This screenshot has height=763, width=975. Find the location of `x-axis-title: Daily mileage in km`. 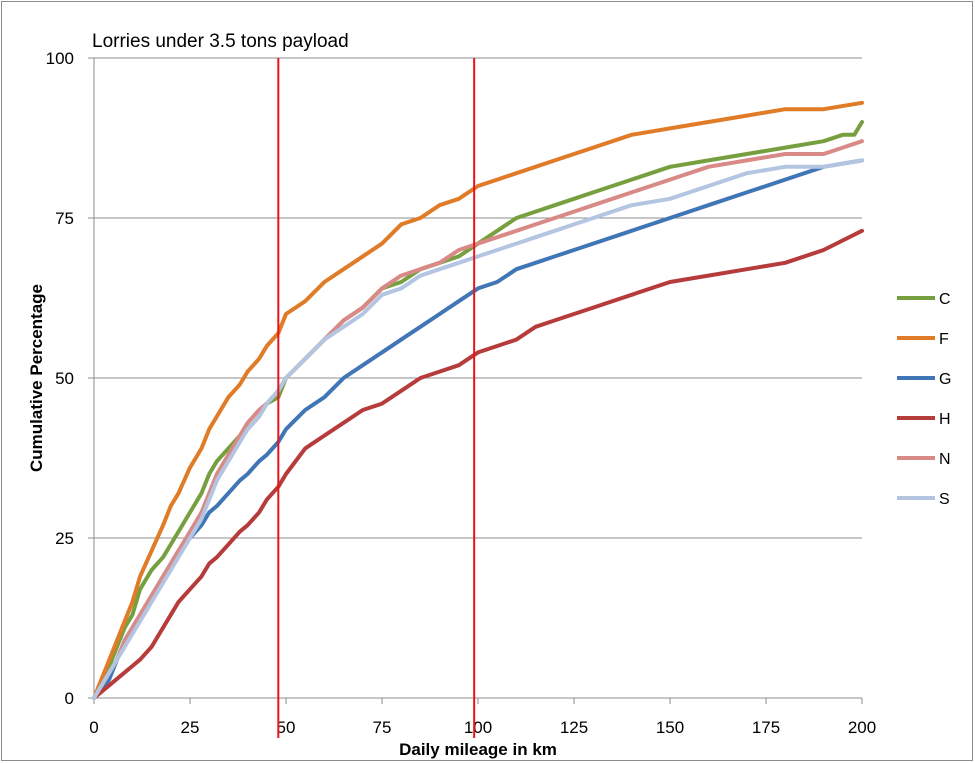

x-axis-title: Daily mileage in km is located at coordinates (478, 749).